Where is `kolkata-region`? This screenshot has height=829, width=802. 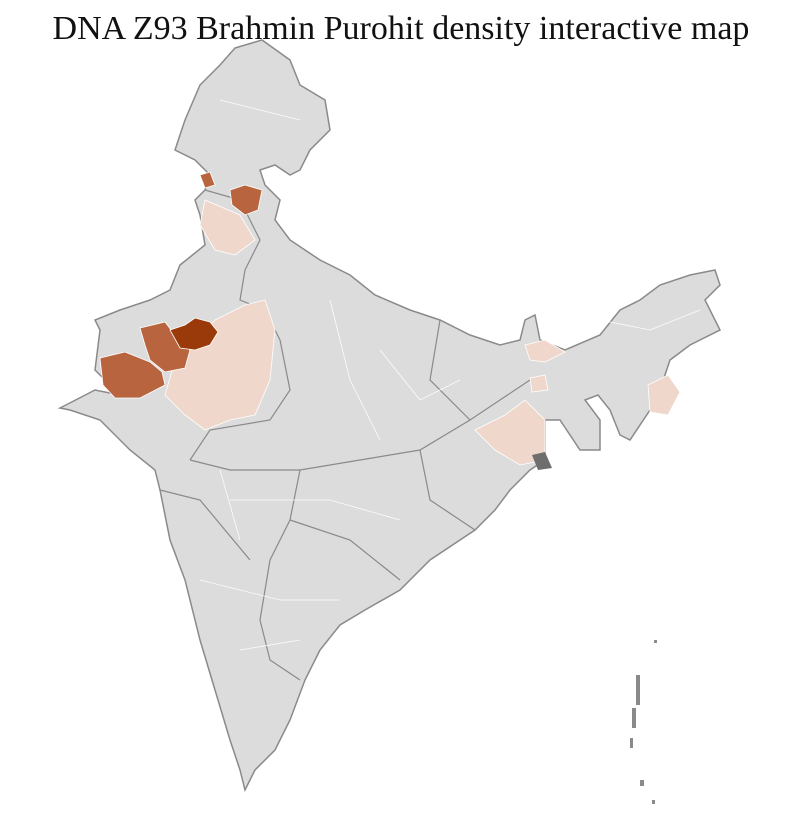
kolkata-region is located at coordinates (542, 461).